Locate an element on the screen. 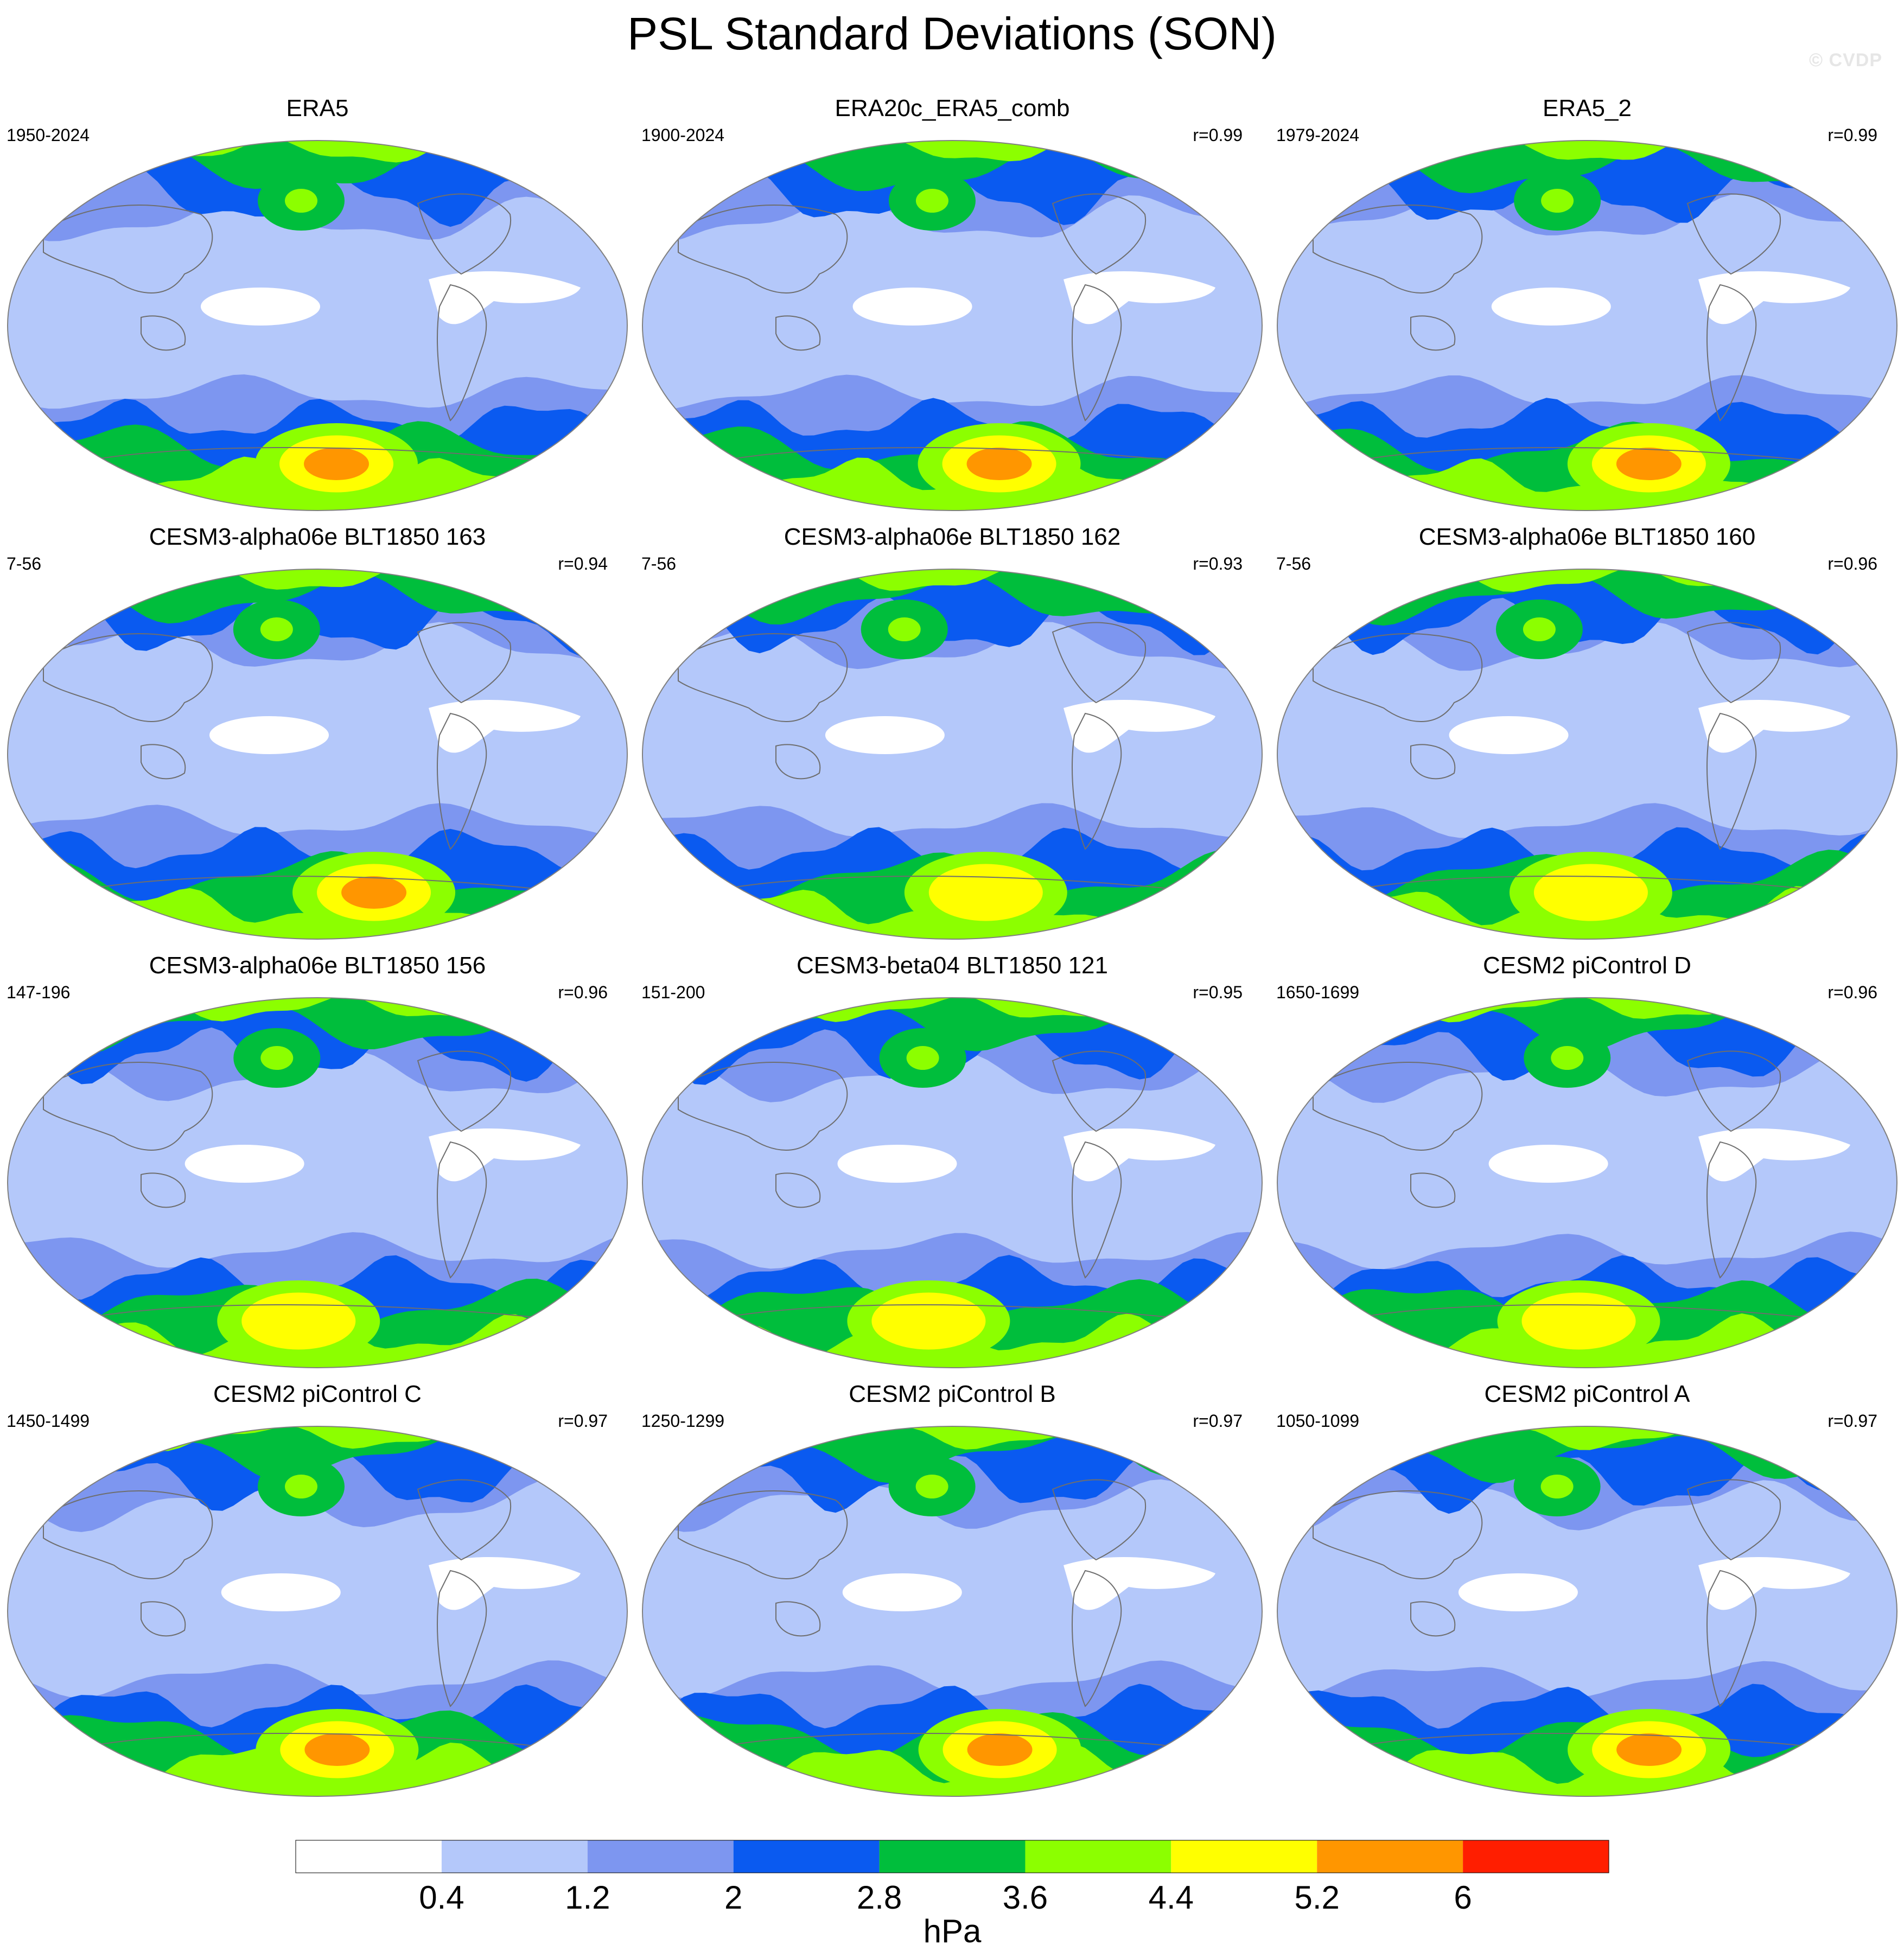  colorbar-unit-label: hPa is located at coordinates (953, 1931).